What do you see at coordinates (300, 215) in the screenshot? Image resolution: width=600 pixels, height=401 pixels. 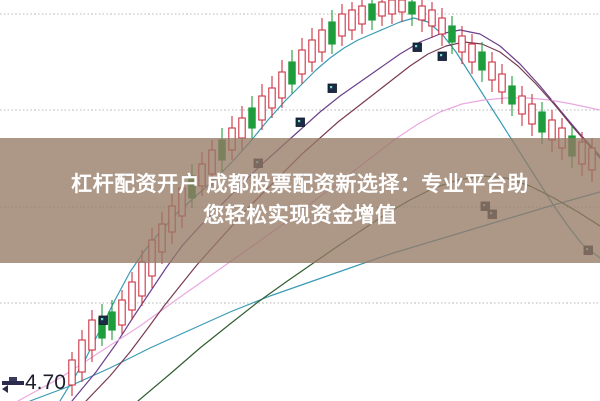 I see `banner-title-line-2: 您轻松实现资金增值` at bounding box center [300, 215].